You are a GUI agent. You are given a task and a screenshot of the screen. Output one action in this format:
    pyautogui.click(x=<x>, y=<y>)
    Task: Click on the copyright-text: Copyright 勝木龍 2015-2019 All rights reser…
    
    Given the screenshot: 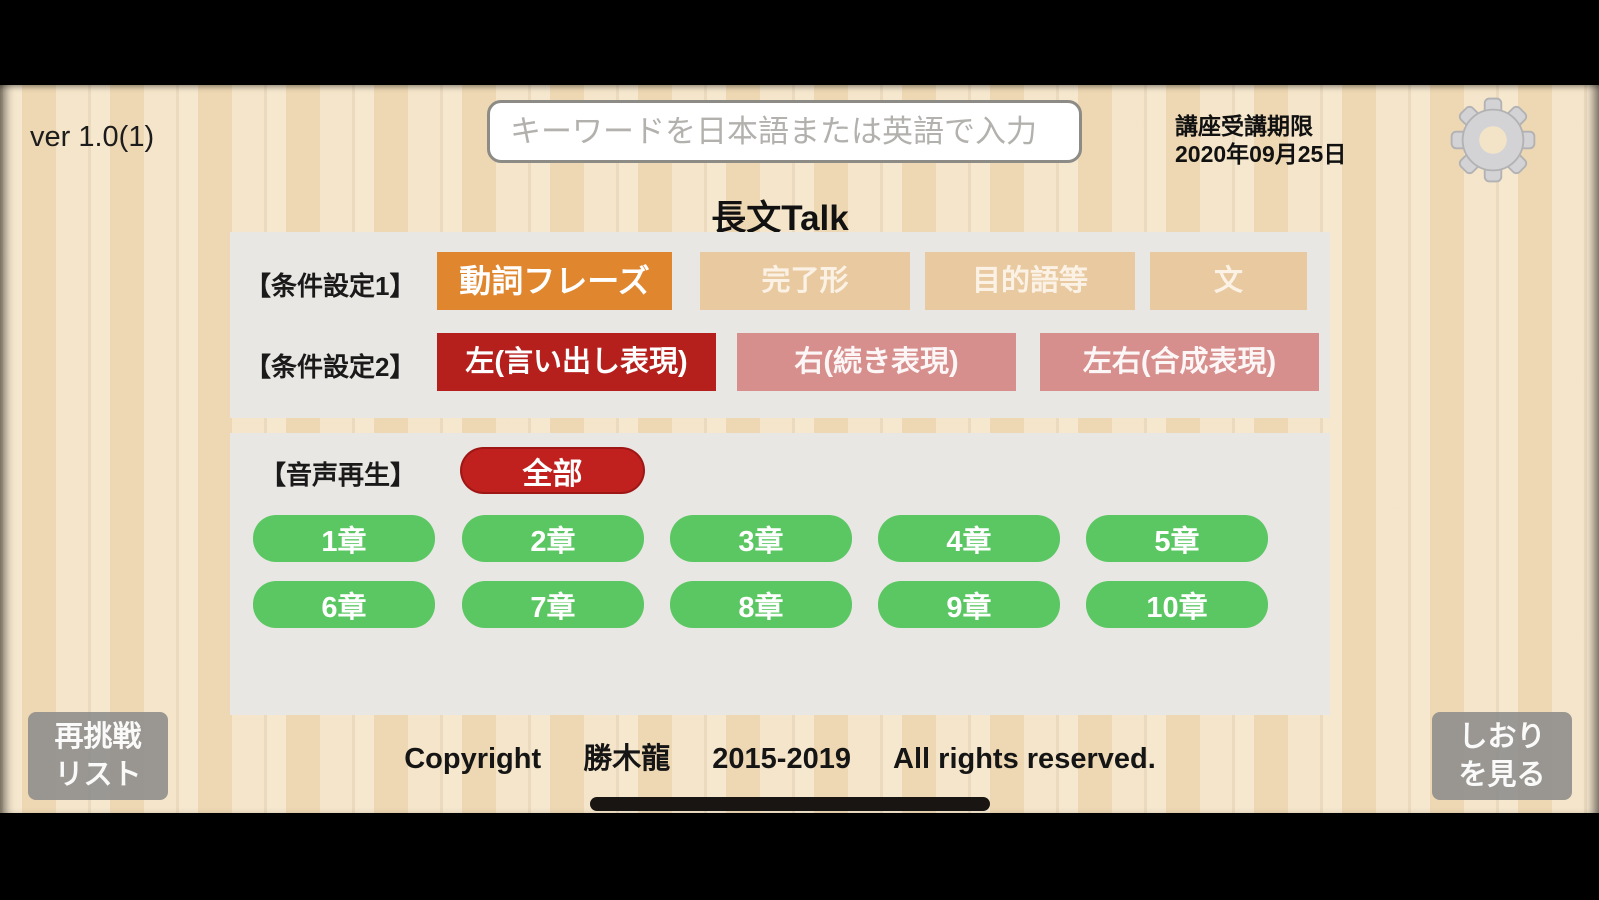 What is the action you would take?
    pyautogui.click(x=780, y=756)
    